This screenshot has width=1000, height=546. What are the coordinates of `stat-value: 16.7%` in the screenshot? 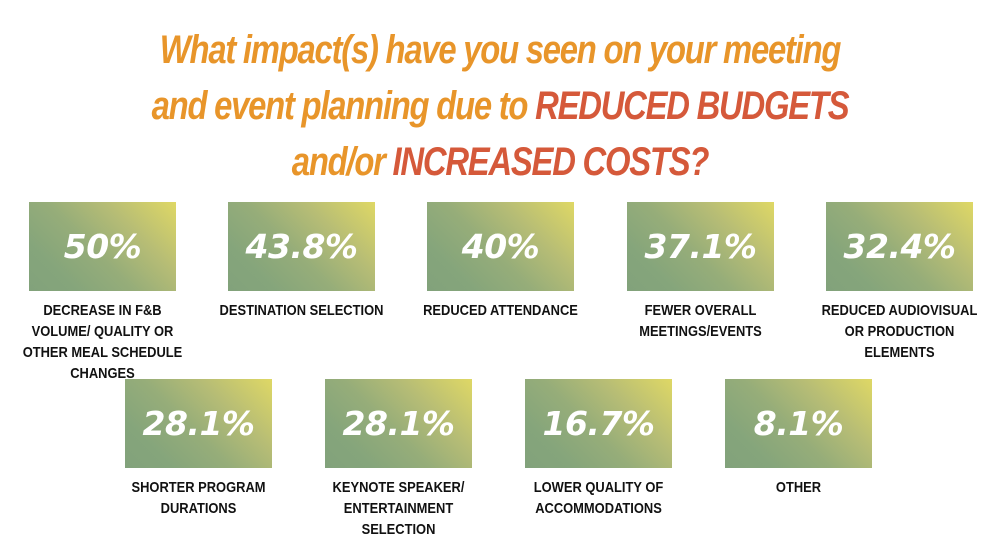 It's located at (599, 423).